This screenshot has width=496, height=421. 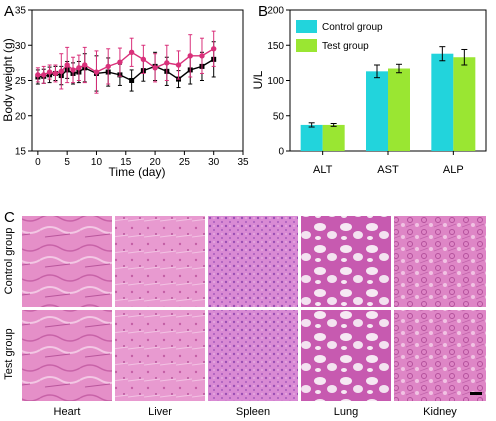 What do you see at coordinates (21, 46) in the screenshot?
I see `y-tick-label-a: 30` at bounding box center [21, 46].